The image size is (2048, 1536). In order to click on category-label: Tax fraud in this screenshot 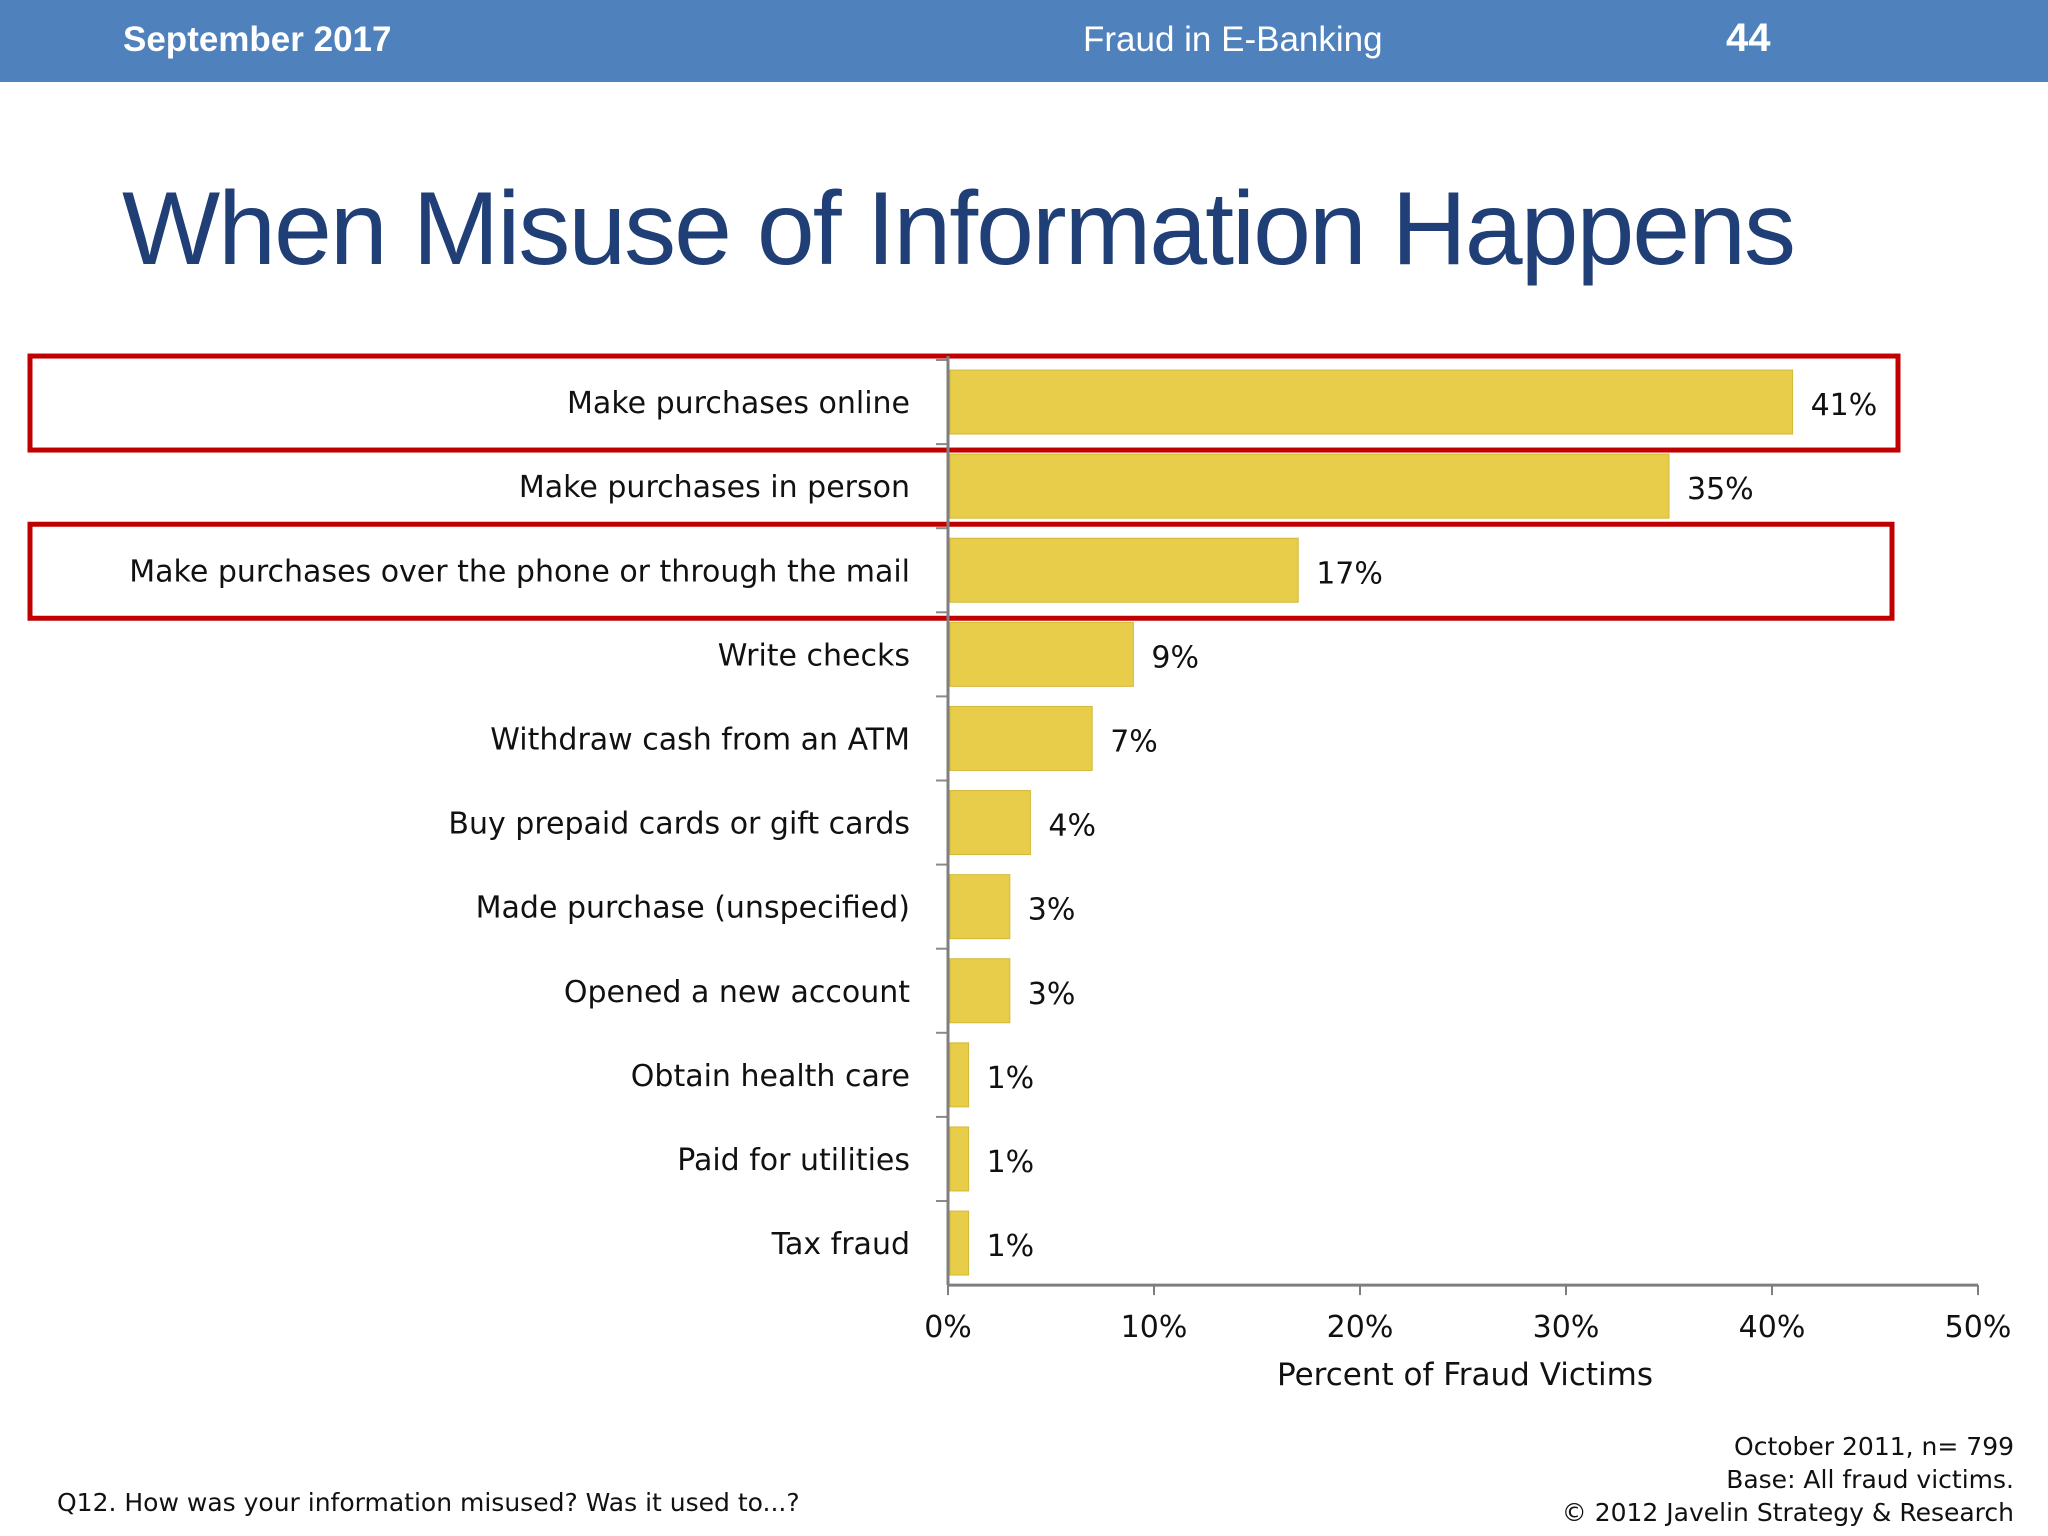, I will do `click(840, 1244)`.